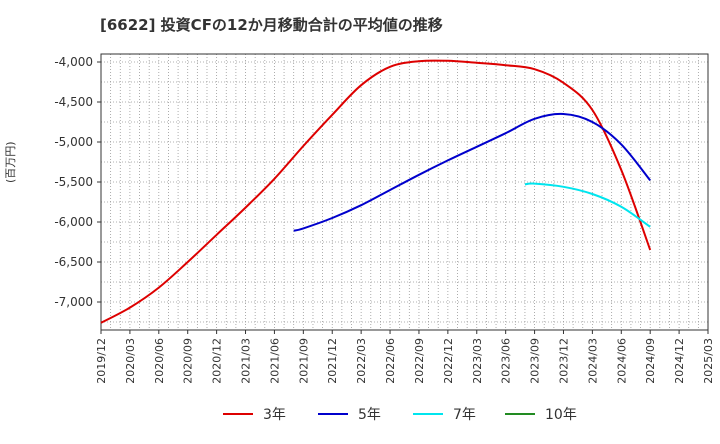 This screenshot has height=444, width=720. Describe the element at coordinates (246, 361) in the screenshot. I see `x-tick-label: 2021/03` at that location.